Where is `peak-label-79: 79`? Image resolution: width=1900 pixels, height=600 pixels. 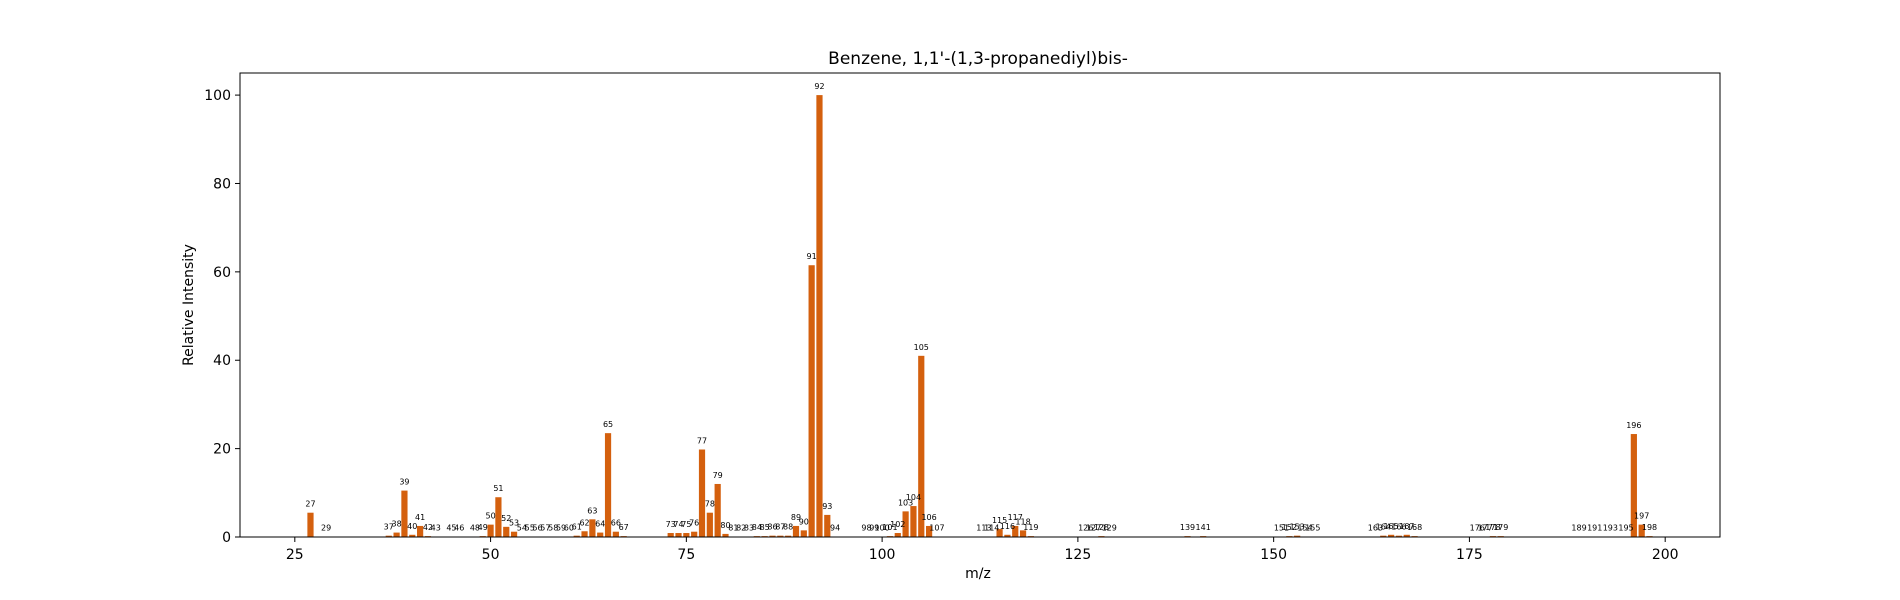 peak-label-79: 79 is located at coordinates (718, 475).